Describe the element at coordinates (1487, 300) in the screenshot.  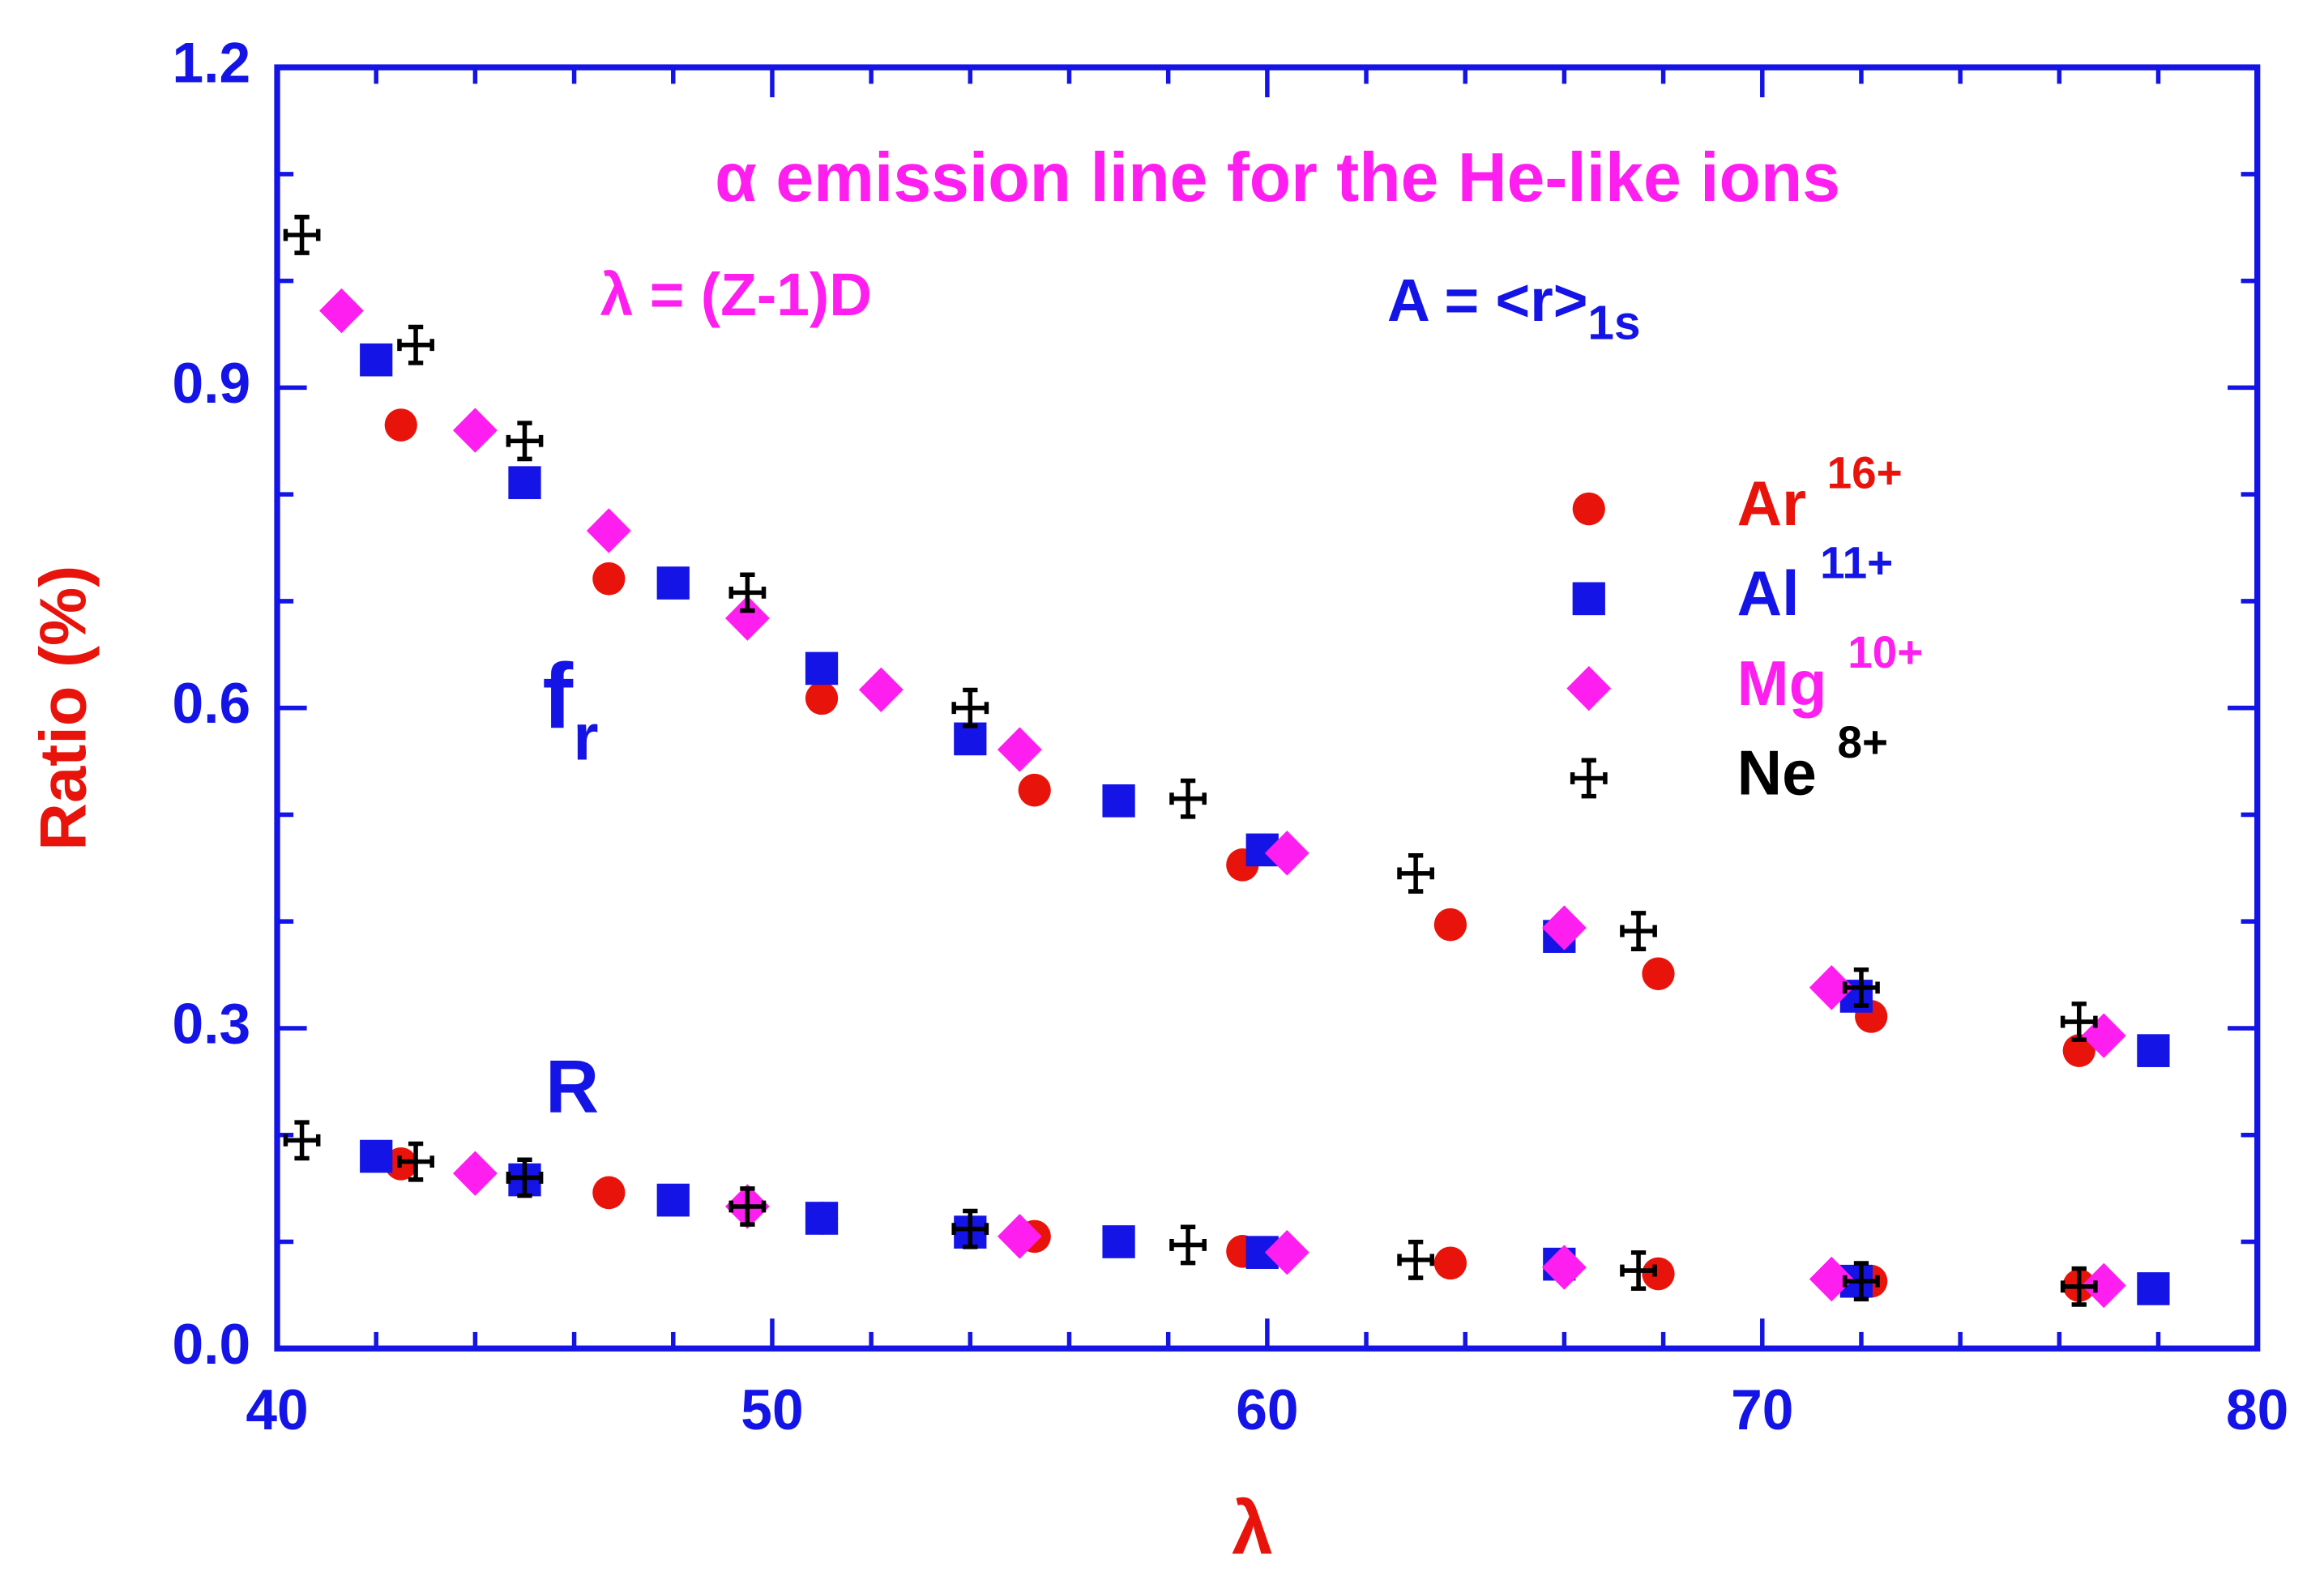
I see `annotation-main: A = <r>` at that location.